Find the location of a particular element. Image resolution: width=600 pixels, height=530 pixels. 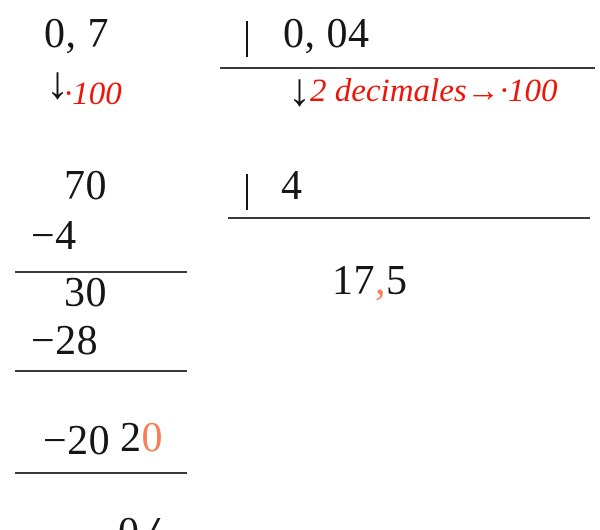

remainder-zero: 0 is located at coordinates (129, 520).